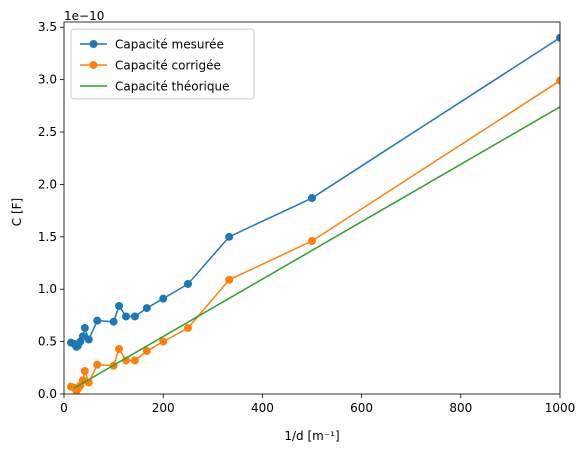  I want to click on x-tick-label: 400, so click(262, 408).